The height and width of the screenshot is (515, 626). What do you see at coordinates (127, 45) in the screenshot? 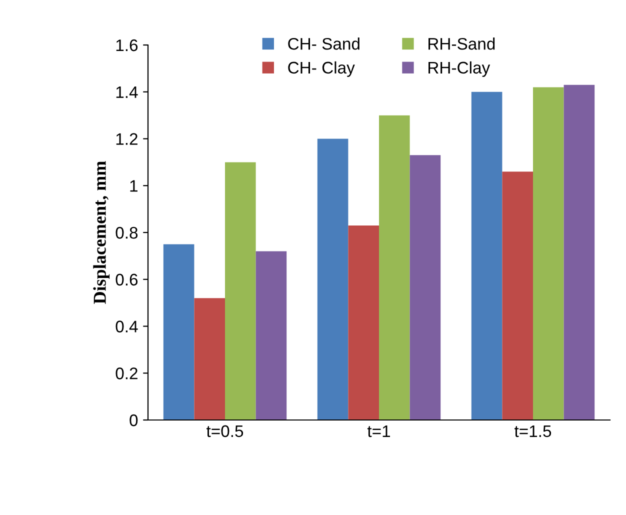
I see `y-tick-label: 1.6` at bounding box center [127, 45].